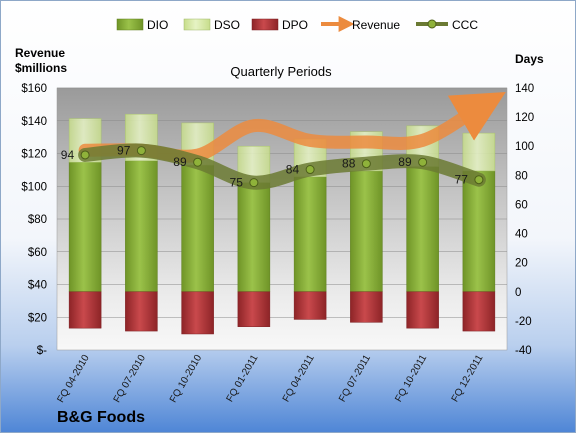 This screenshot has width=576, height=433. I want to click on left-axis-title-line1: Revenue, so click(40, 53).